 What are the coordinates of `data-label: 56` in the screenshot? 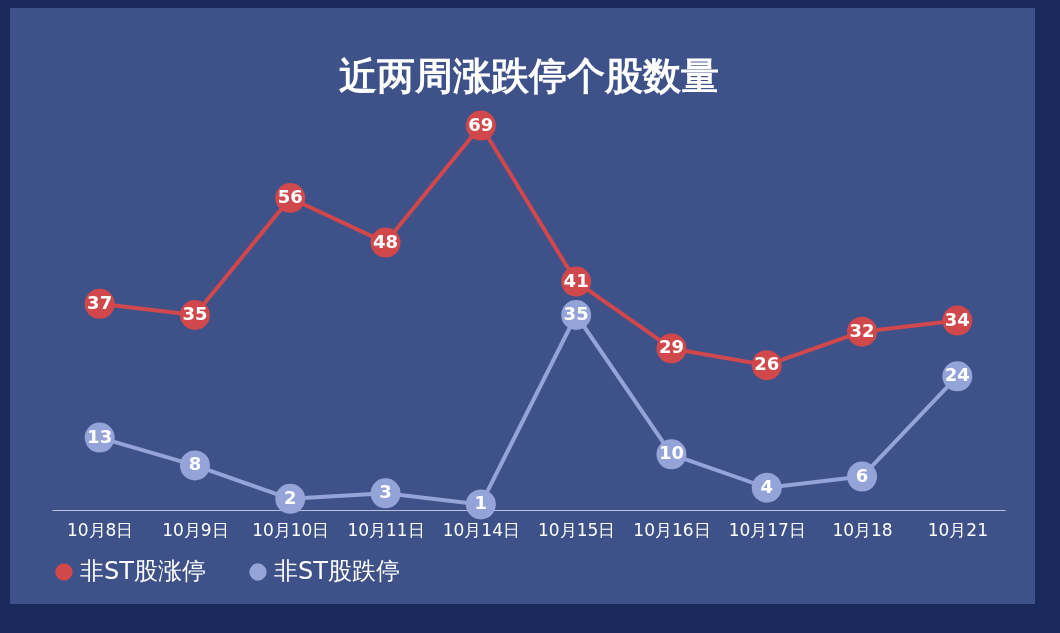 It's located at (290, 196).